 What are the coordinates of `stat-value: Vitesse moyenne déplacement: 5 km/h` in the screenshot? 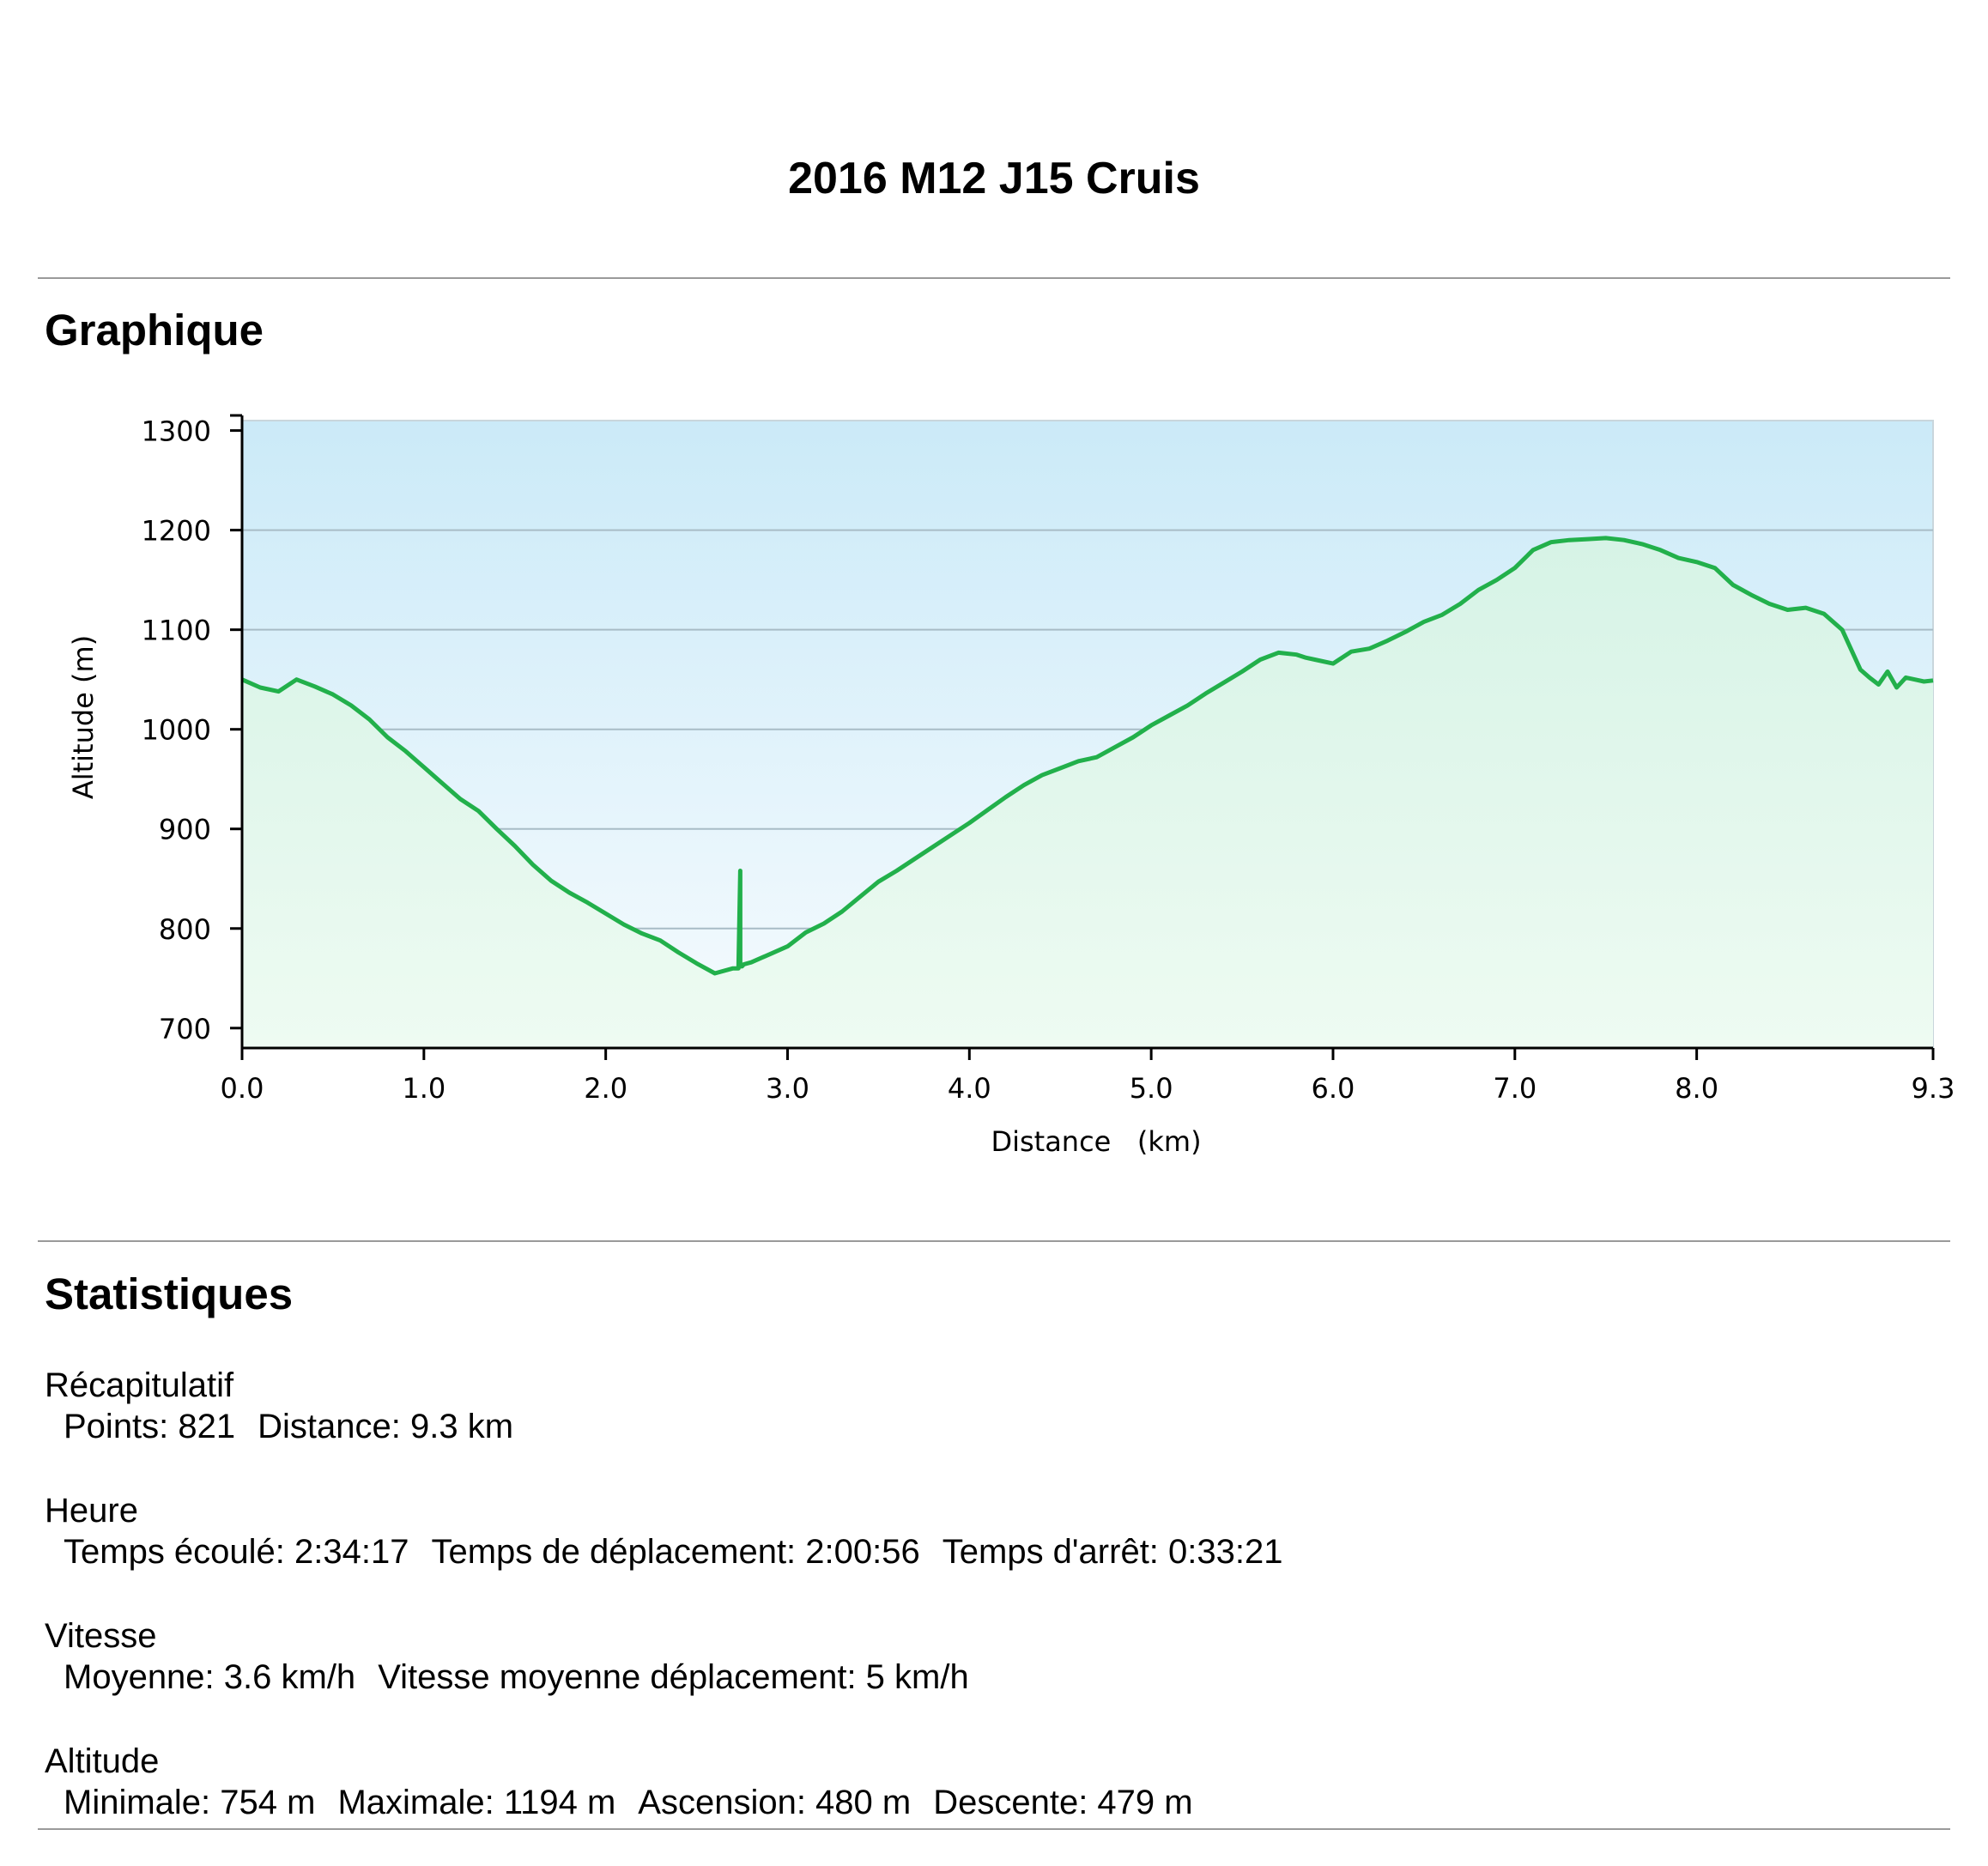 It's located at (673, 1677).